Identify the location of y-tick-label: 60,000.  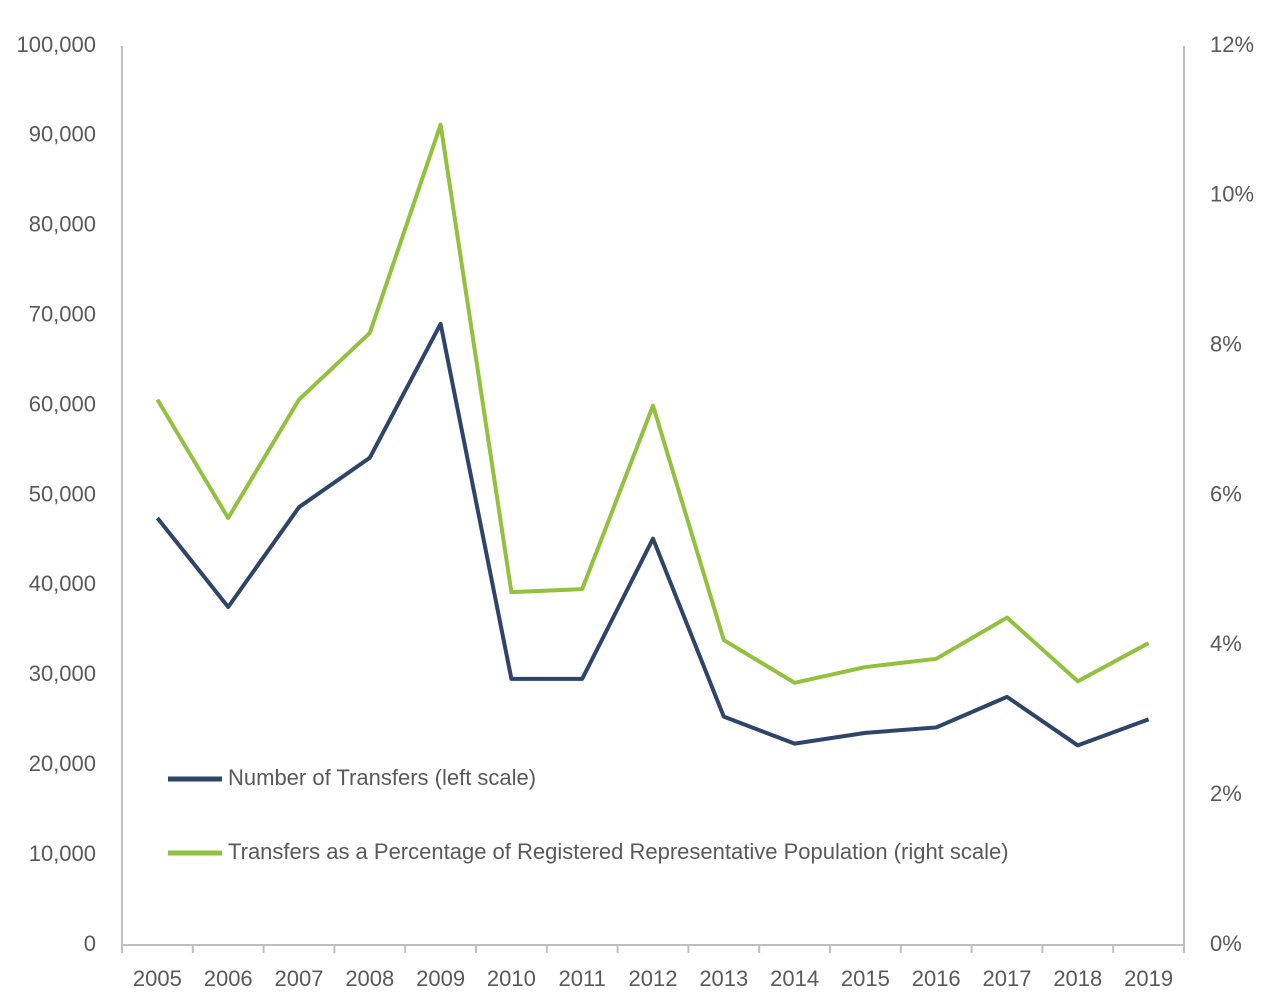
(62, 403).